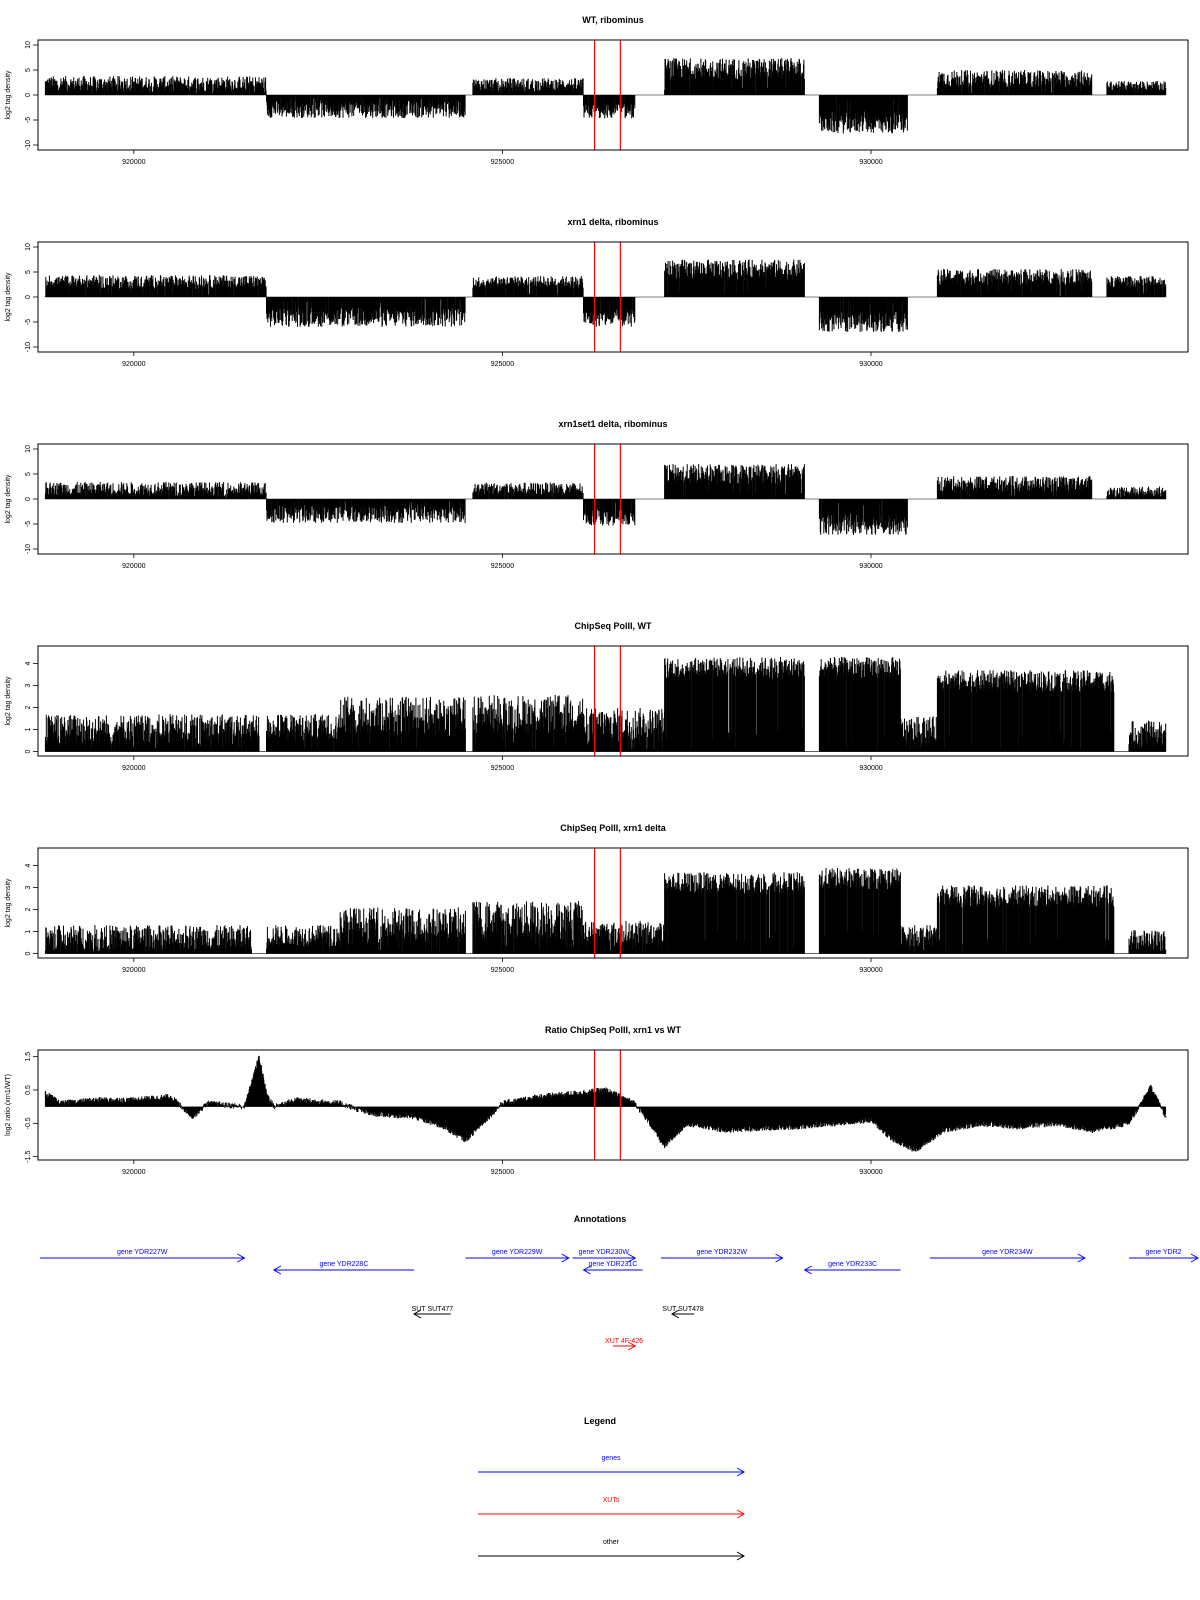 The image size is (1200, 1600). I want to click on chart-title: xrn1set1 delta, ribominus, so click(612, 424).